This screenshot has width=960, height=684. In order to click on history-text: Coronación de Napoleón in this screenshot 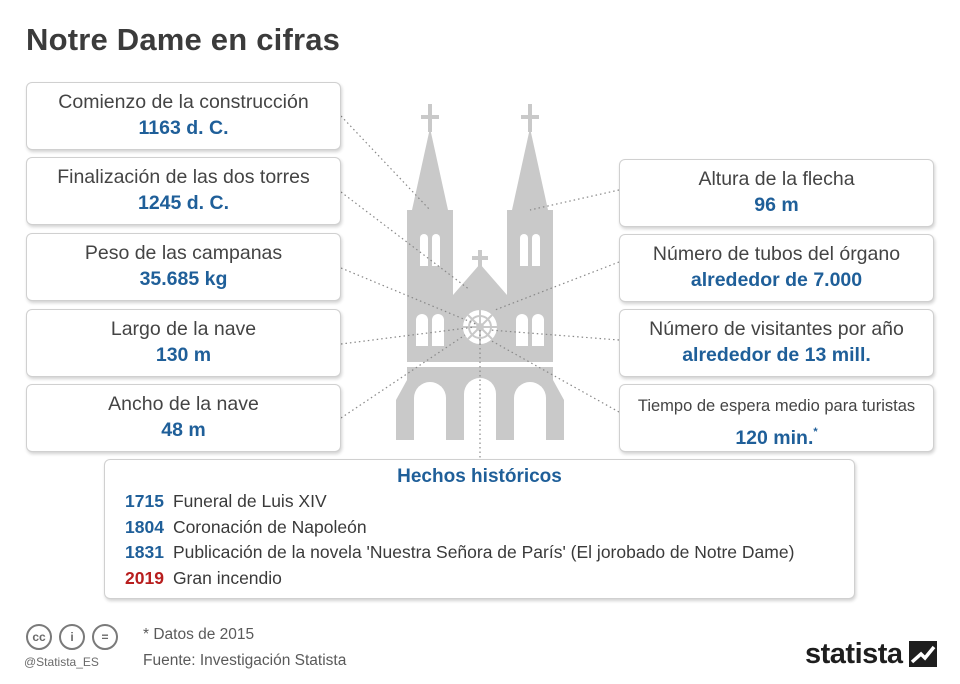, I will do `click(269, 526)`.